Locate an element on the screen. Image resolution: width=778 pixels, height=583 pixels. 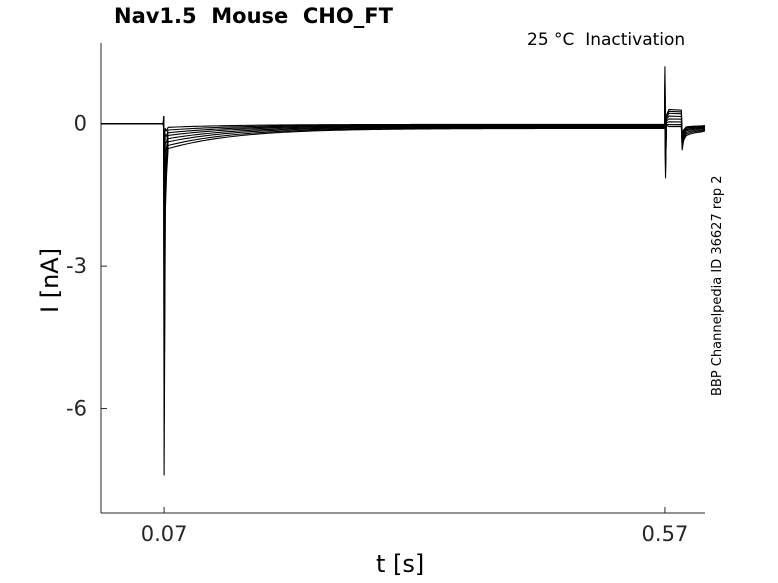
y-tick-label: 0 is located at coordinates (80, 124).